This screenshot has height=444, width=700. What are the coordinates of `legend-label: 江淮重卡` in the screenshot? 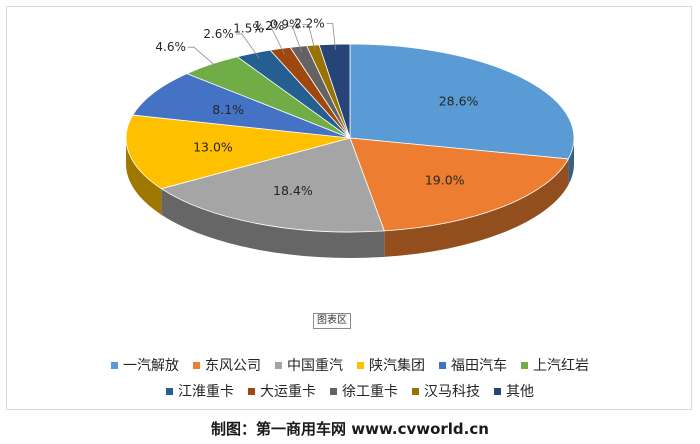 It's located at (206, 392).